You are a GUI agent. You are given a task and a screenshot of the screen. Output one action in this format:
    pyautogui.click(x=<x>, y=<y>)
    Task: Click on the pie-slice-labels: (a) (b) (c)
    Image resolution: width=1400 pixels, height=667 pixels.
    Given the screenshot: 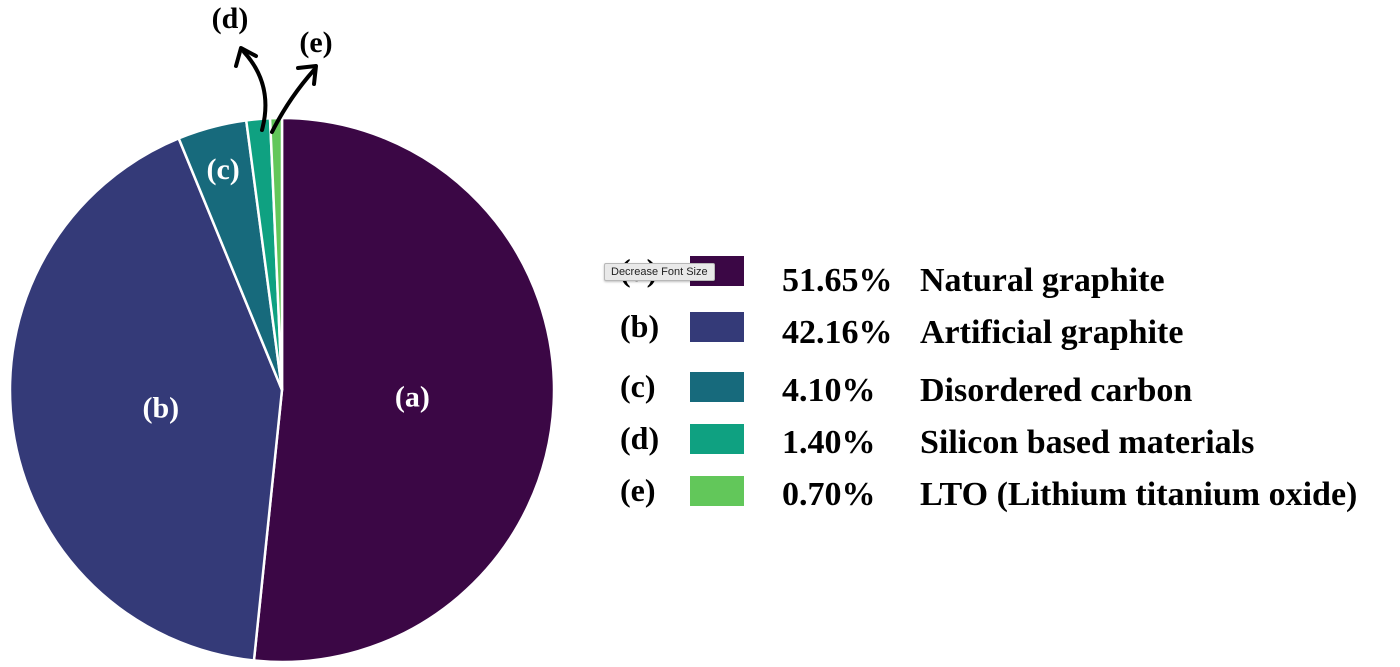 What is the action you would take?
    pyautogui.click(x=286, y=288)
    